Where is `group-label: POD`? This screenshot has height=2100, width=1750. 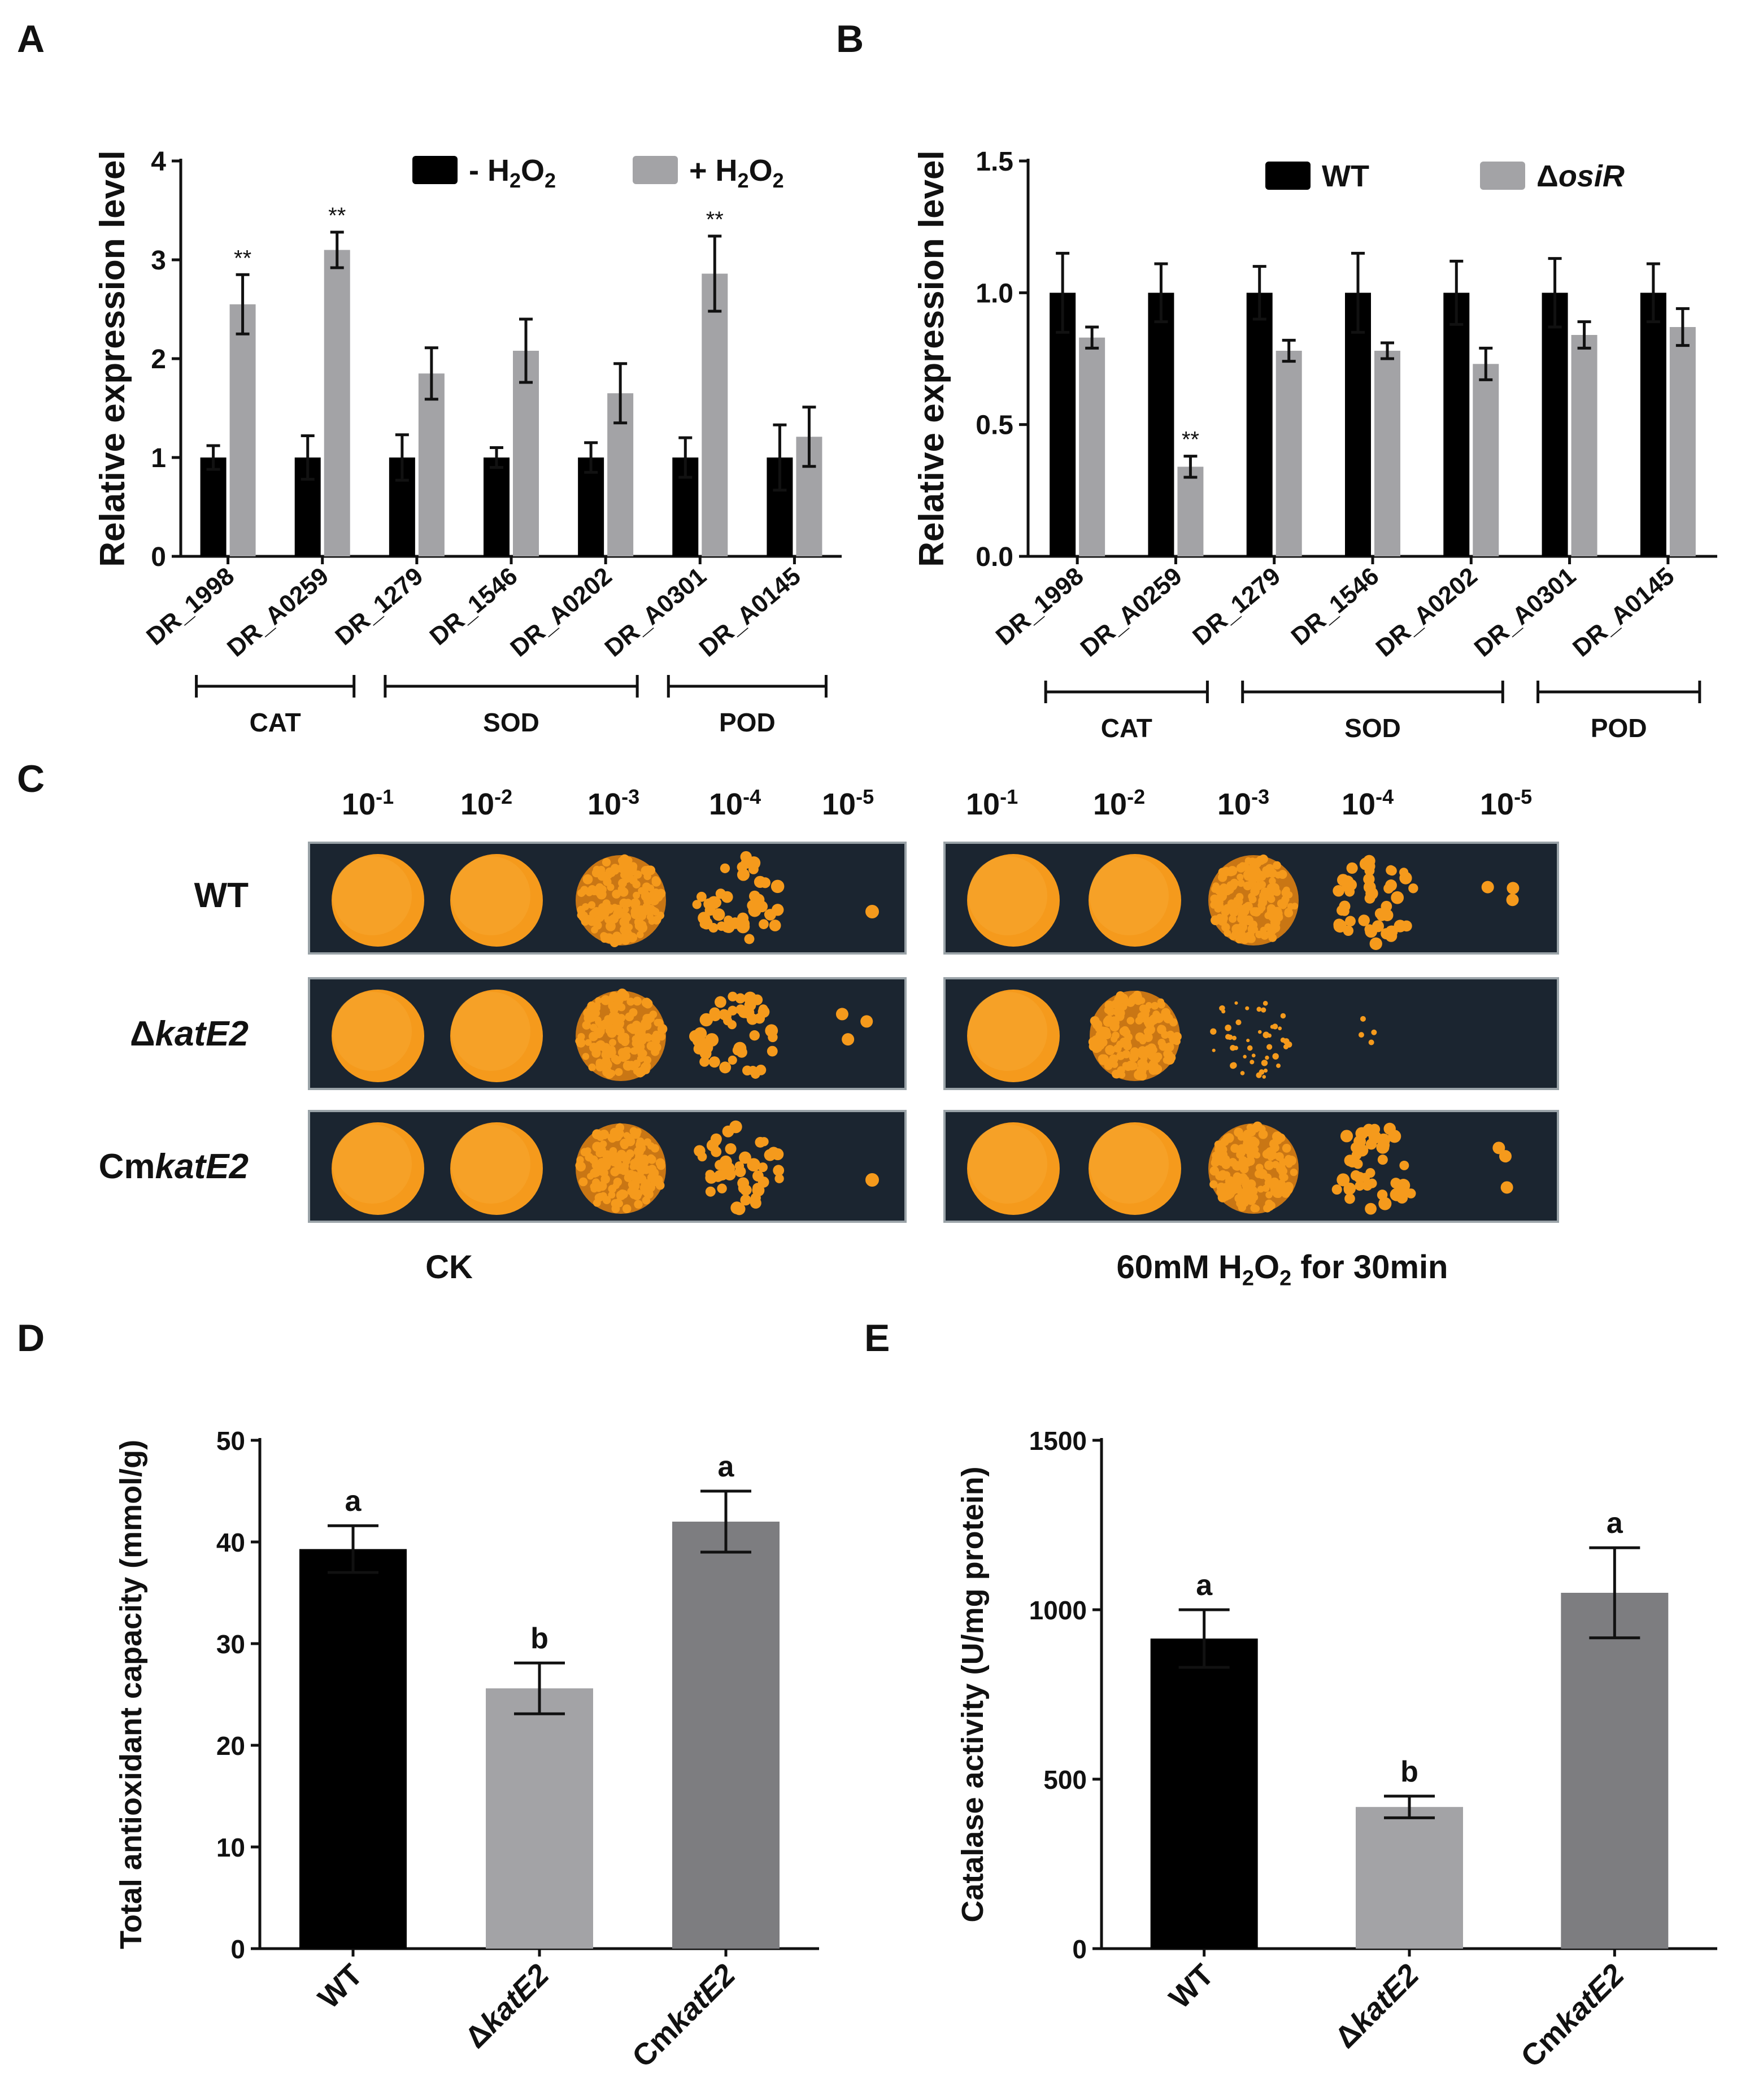 group-label: POD is located at coordinates (1619, 728).